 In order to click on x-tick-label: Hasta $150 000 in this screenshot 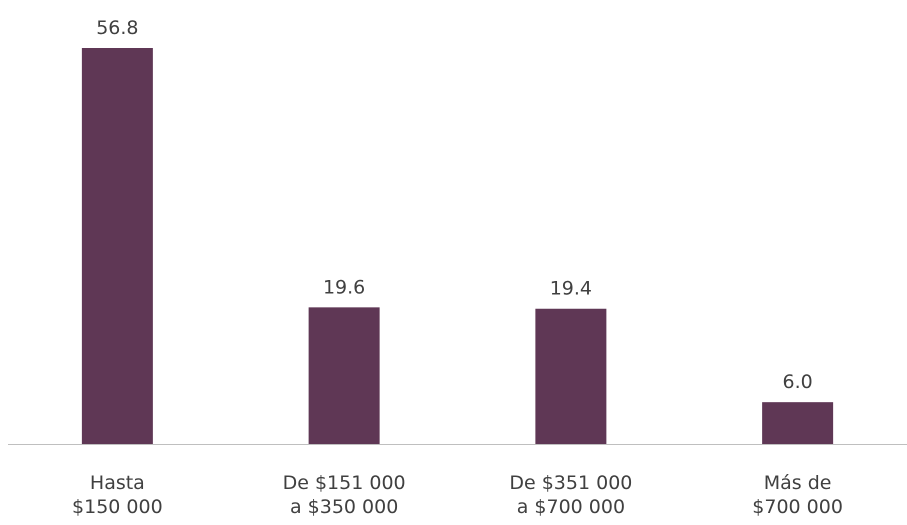, I will do `click(117, 495)`.